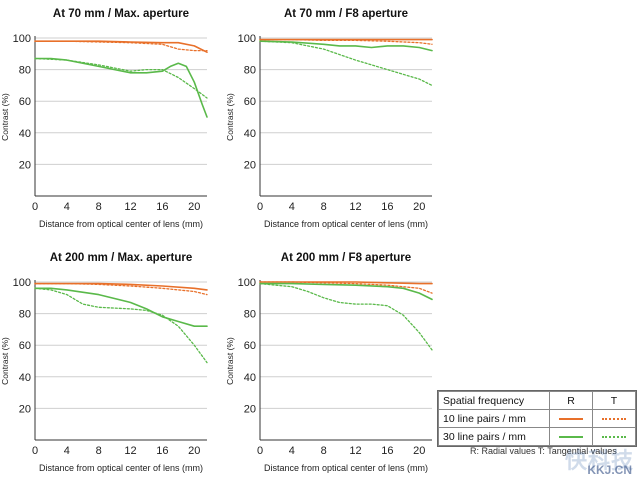  What do you see at coordinates (324, 207) in the screenshot?
I see `chart2-xtick: 8` at bounding box center [324, 207].